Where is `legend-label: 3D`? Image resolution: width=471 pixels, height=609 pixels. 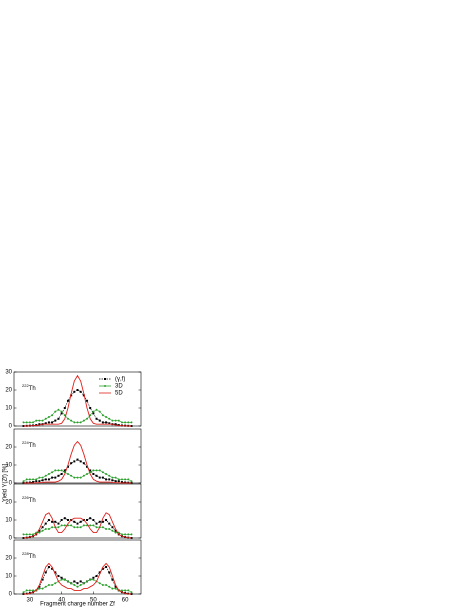
legend-label: 3D is located at coordinates (119, 387).